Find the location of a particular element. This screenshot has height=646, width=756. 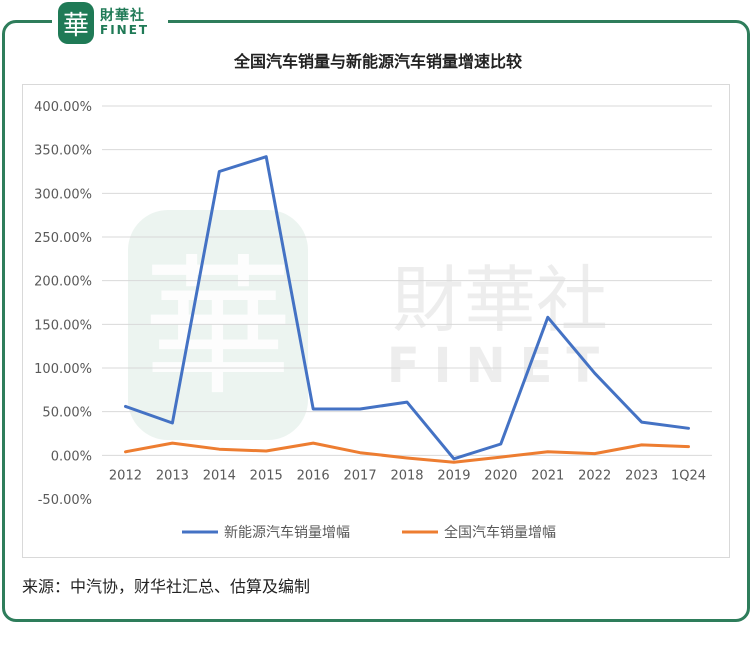

x-tick-label: 2023 is located at coordinates (641, 475).